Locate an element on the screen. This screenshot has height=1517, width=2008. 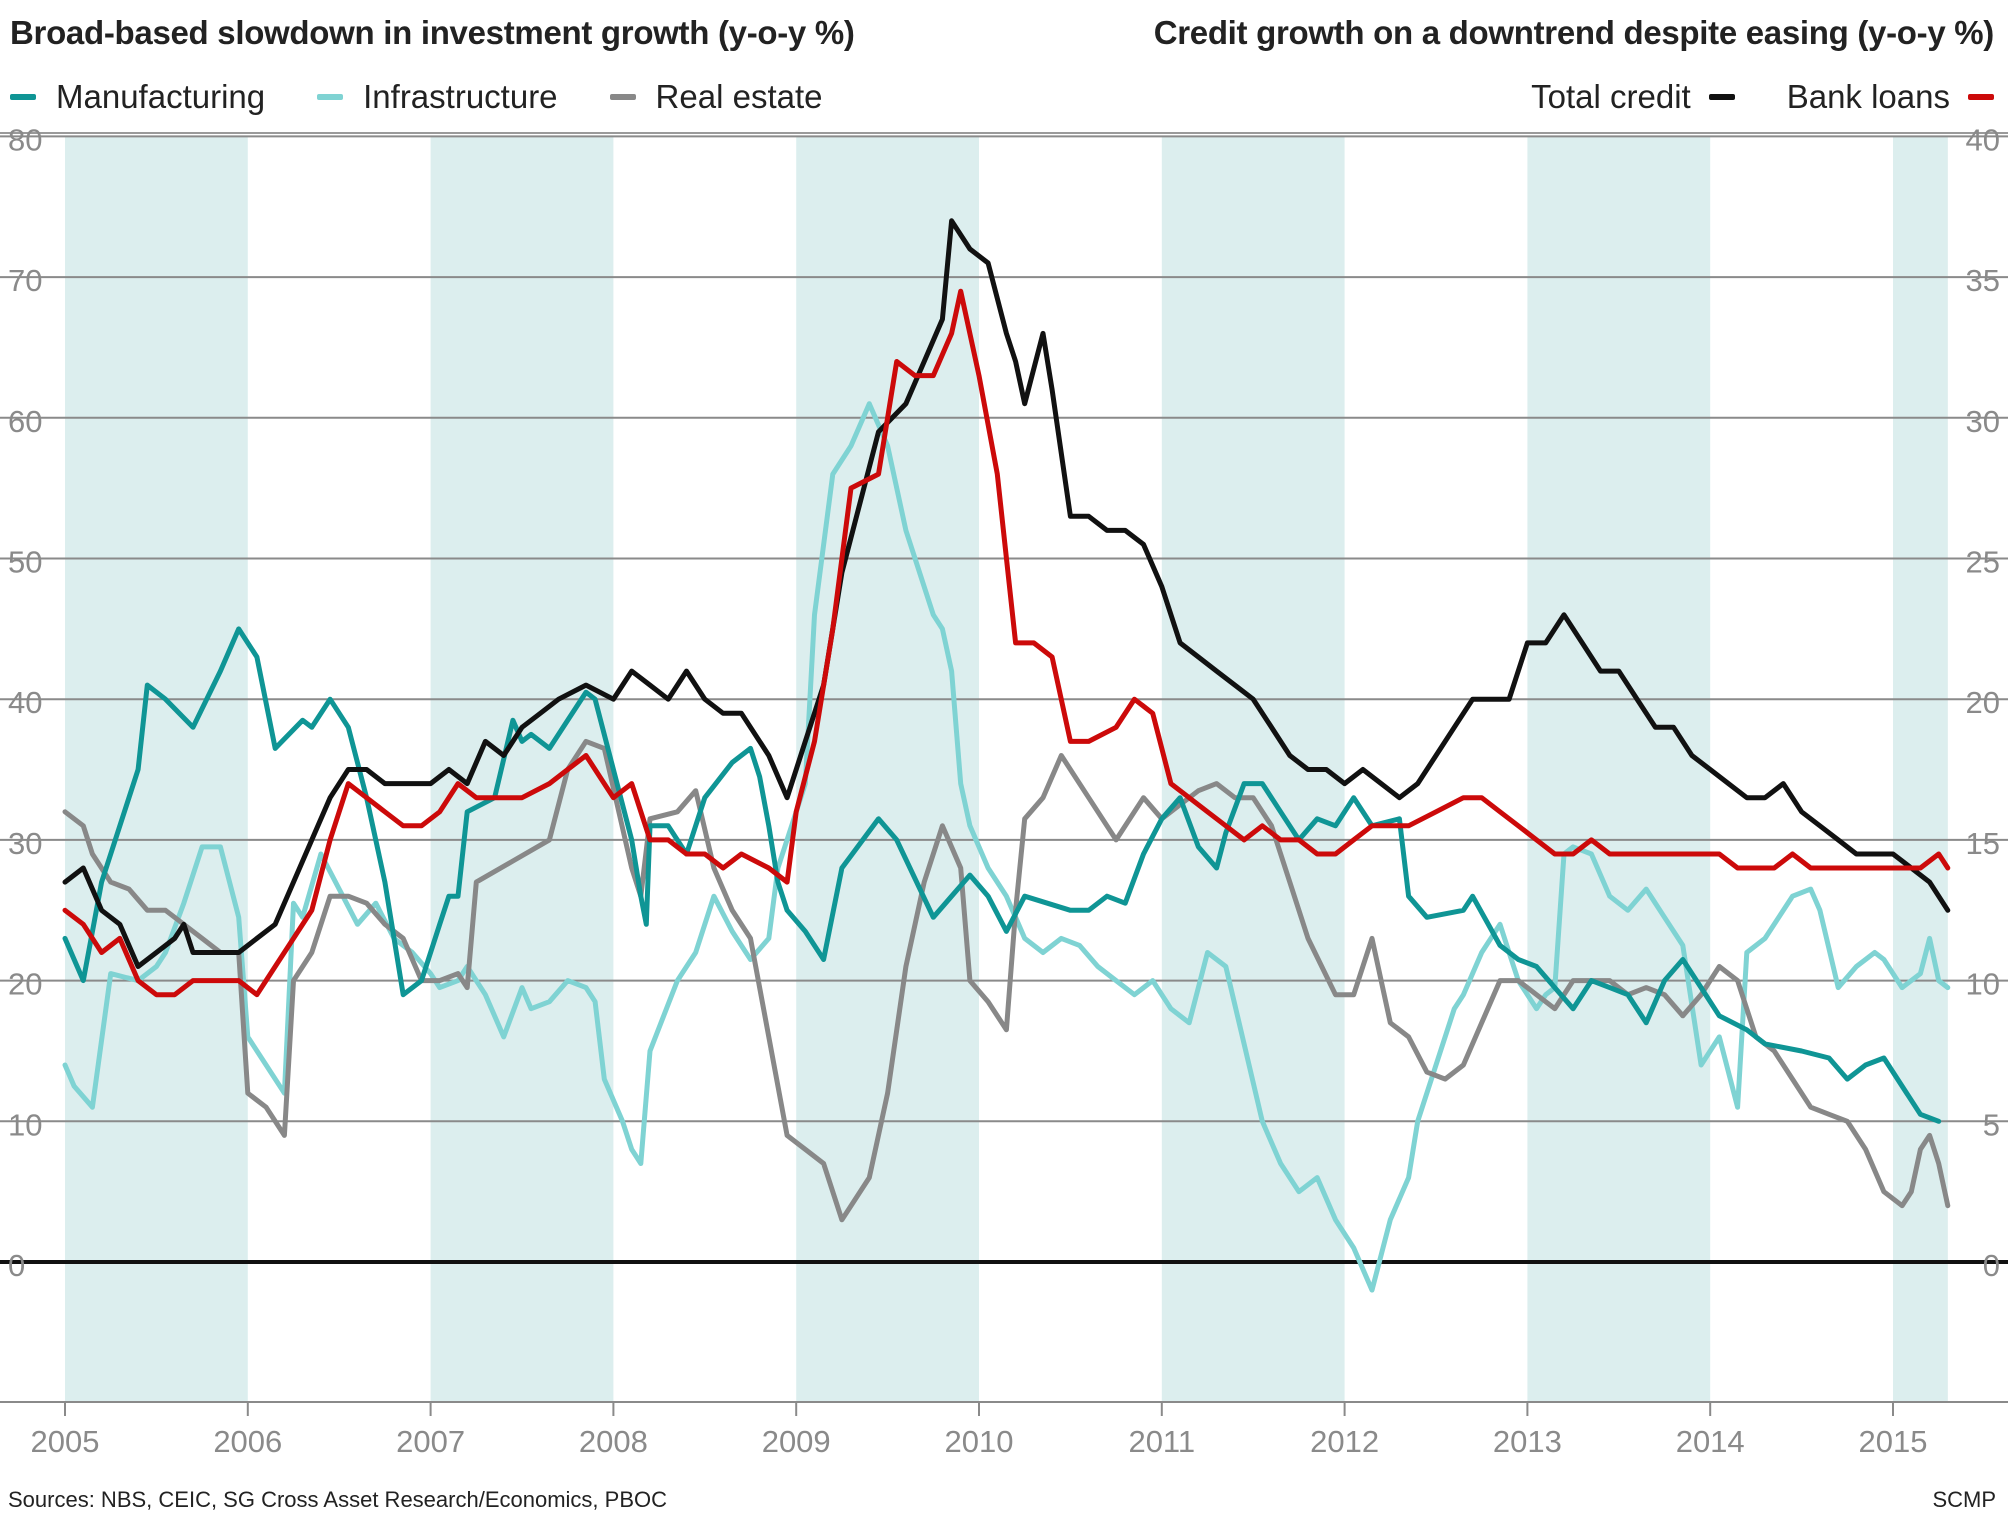
shade-band-2009 is located at coordinates (887, 769).